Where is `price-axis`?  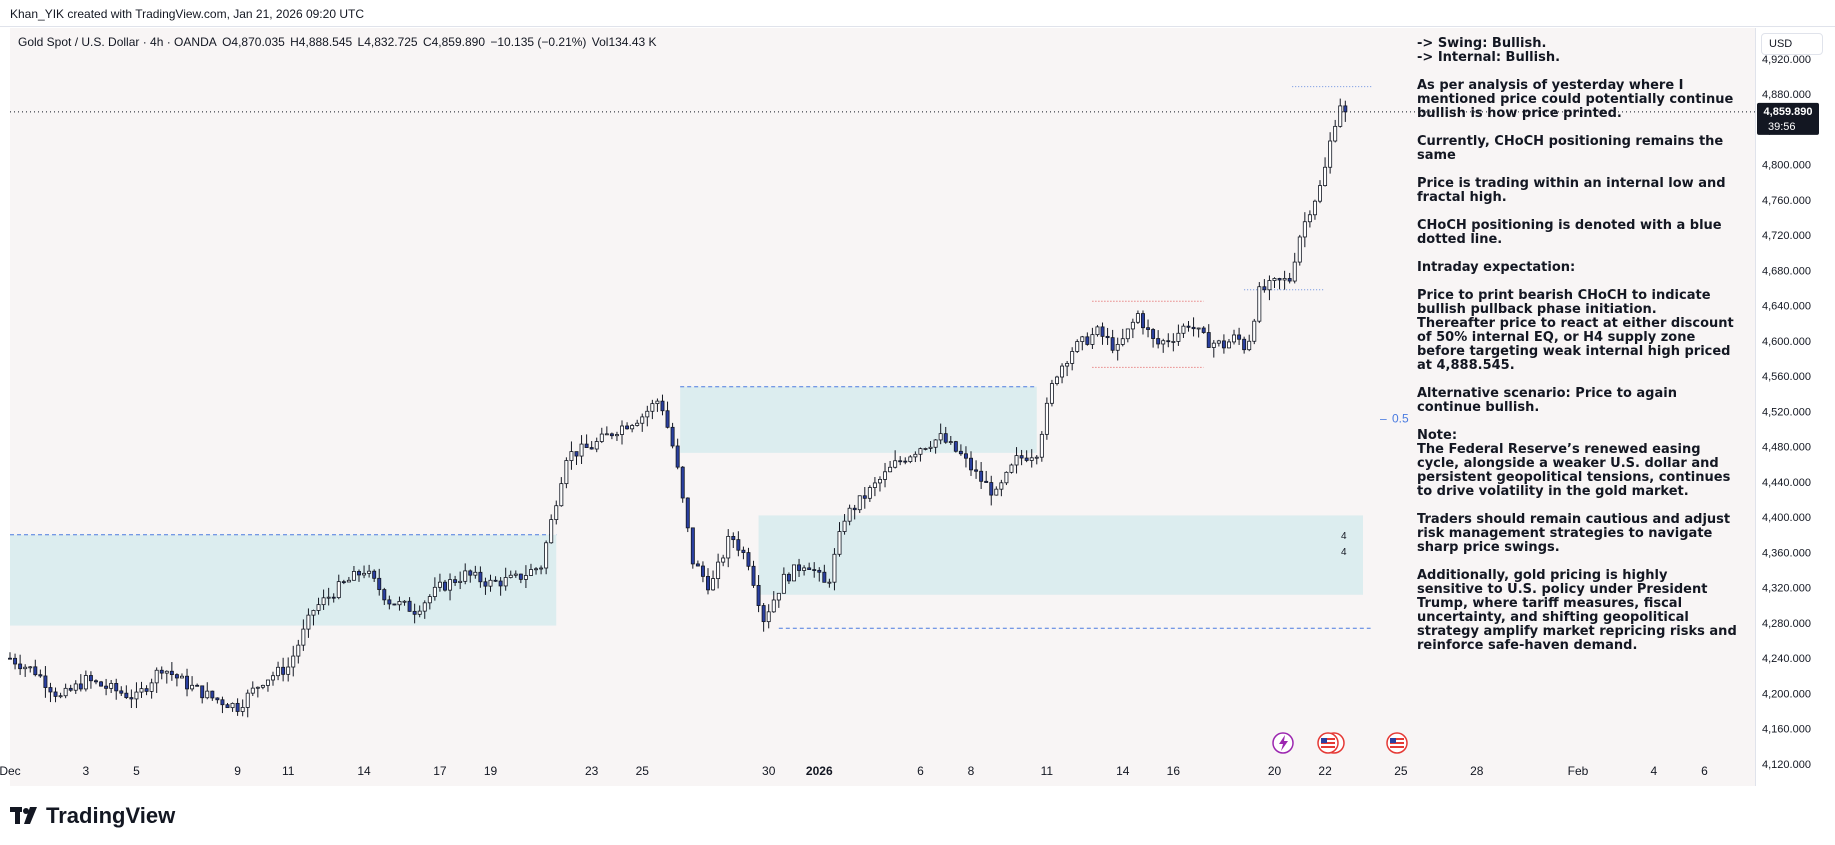 price-axis is located at coordinates (1795, 407).